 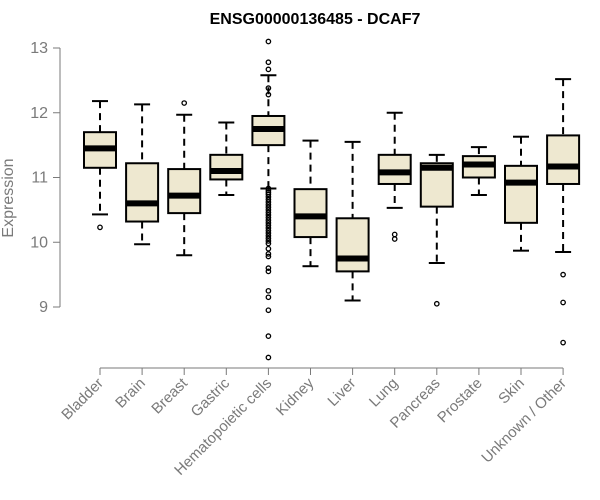 I want to click on x-tick-label: Kidney, so click(x=295, y=396).